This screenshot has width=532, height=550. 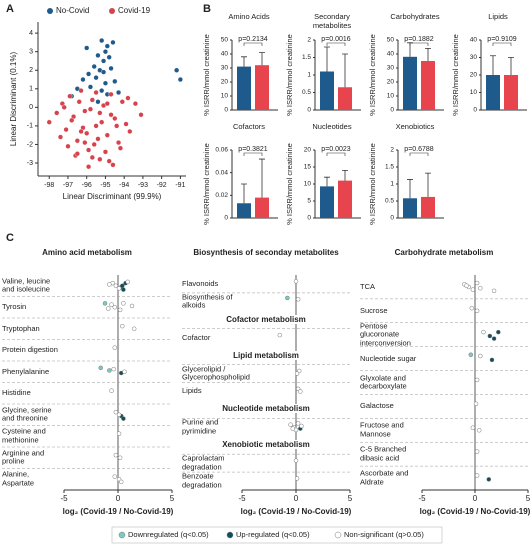 I want to click on x-tick-label: -91, so click(x=180, y=185).